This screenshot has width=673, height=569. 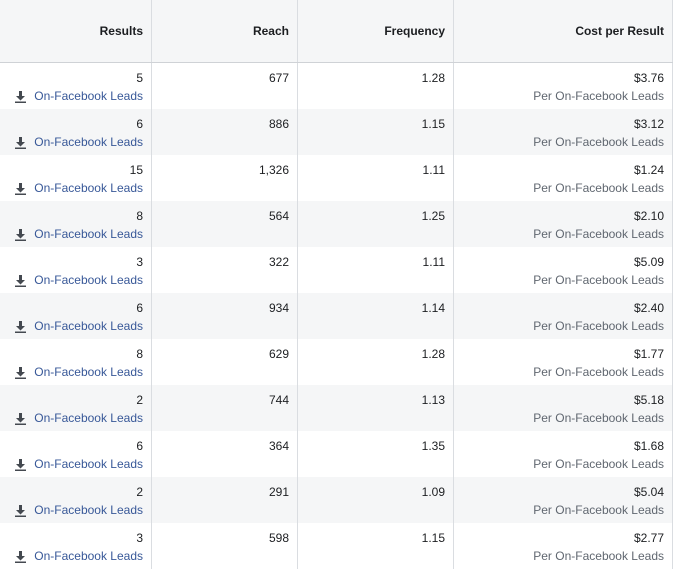 I want to click on column-header-cost-per-result: Cost per Result, so click(x=563, y=31).